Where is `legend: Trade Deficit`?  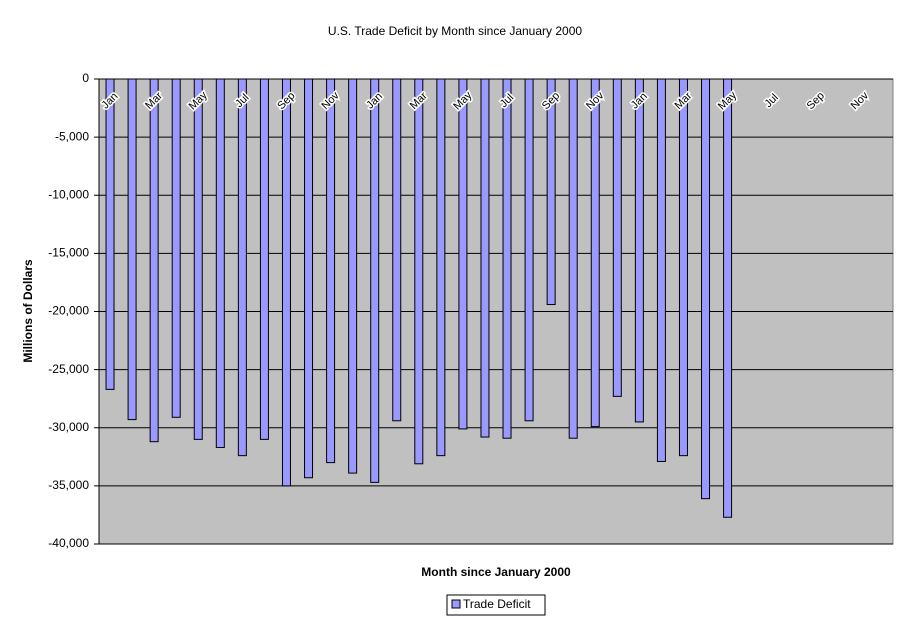
legend: Trade Deficit is located at coordinates (496, 605).